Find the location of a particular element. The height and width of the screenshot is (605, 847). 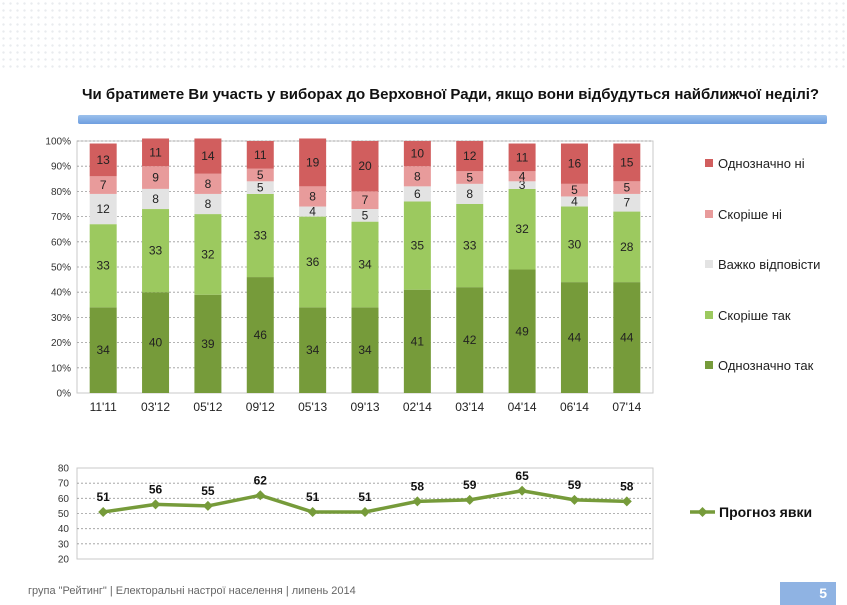

bar-data-label: 41 is located at coordinates (418, 341).